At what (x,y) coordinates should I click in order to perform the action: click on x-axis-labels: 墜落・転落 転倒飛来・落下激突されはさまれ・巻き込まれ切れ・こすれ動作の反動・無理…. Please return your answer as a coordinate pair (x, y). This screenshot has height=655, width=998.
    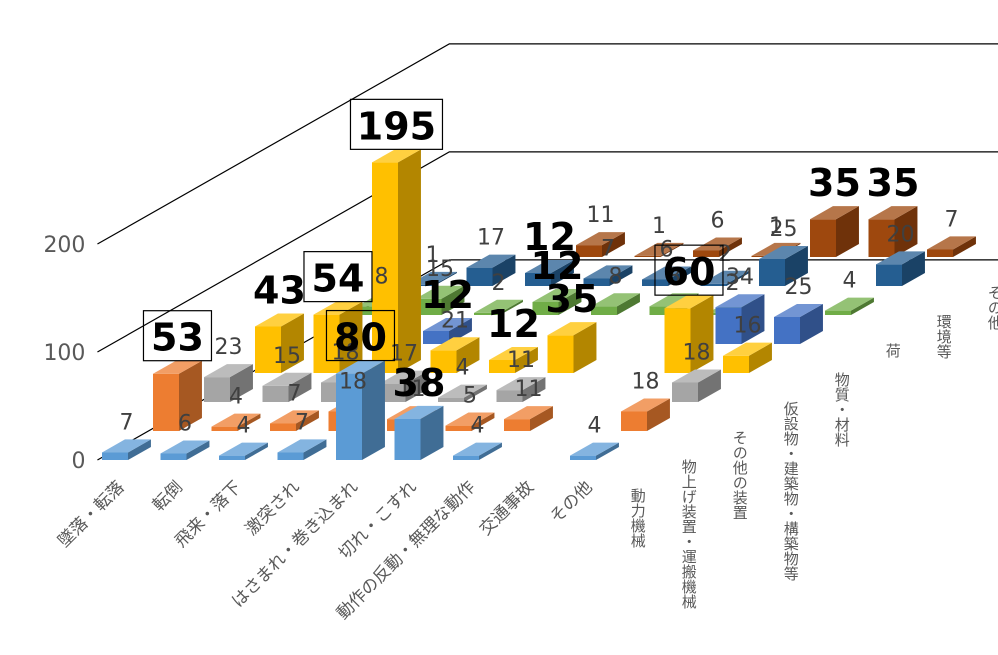
    Looking at the image, I should click on (325, 550).